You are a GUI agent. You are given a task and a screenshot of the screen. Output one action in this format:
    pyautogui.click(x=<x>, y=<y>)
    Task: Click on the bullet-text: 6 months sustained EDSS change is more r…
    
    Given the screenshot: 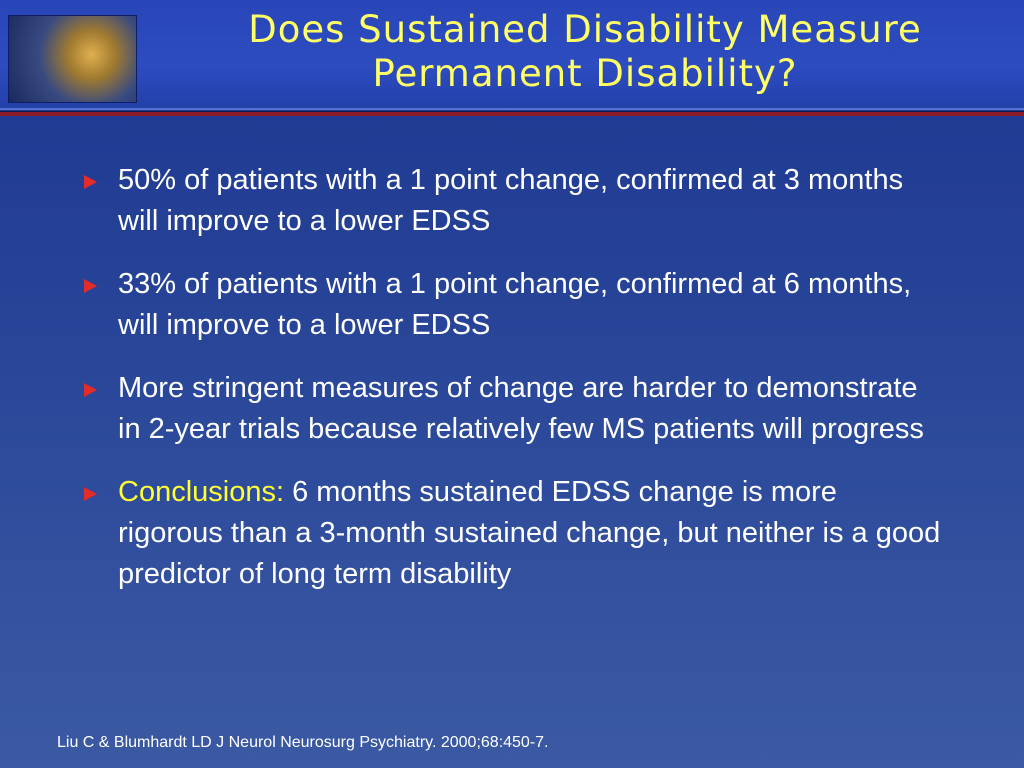 What is the action you would take?
    pyautogui.click(x=529, y=533)
    